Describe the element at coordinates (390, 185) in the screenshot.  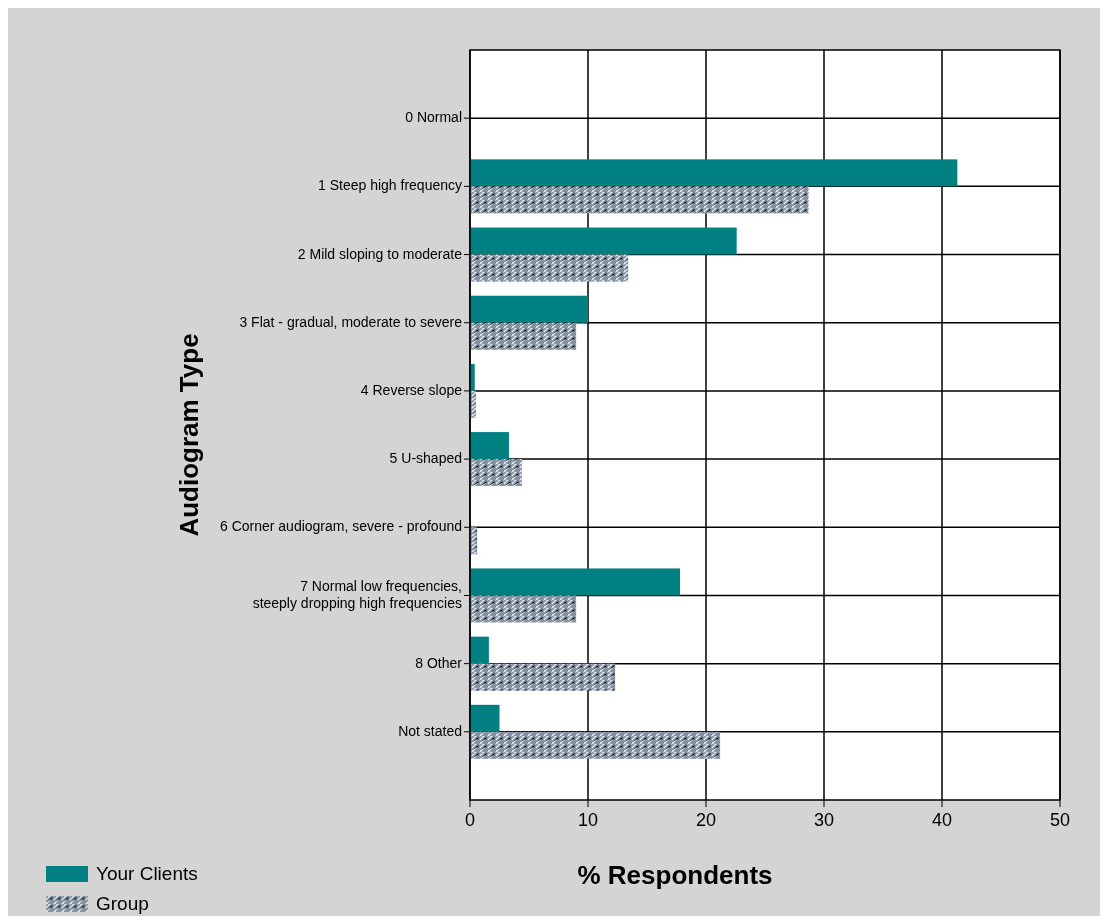
I see `y-tick-label: 1 Steep high frequency` at that location.